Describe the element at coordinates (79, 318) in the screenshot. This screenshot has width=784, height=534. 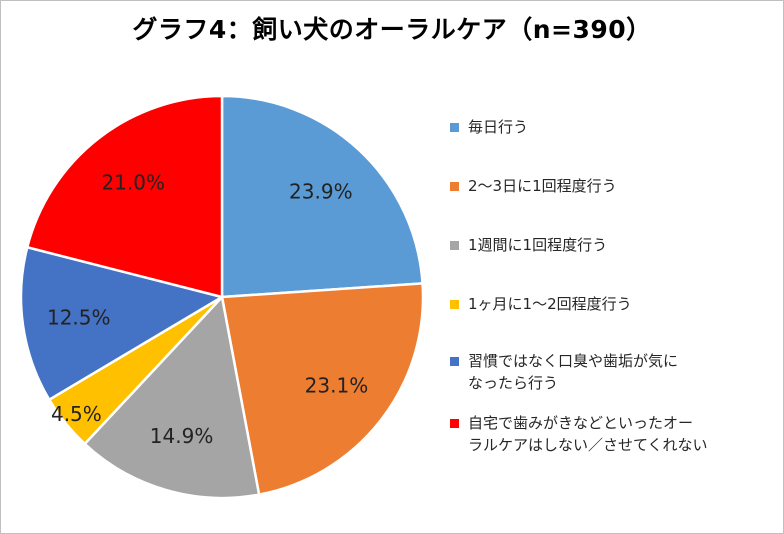
I see `data-label: 12.5%` at that location.